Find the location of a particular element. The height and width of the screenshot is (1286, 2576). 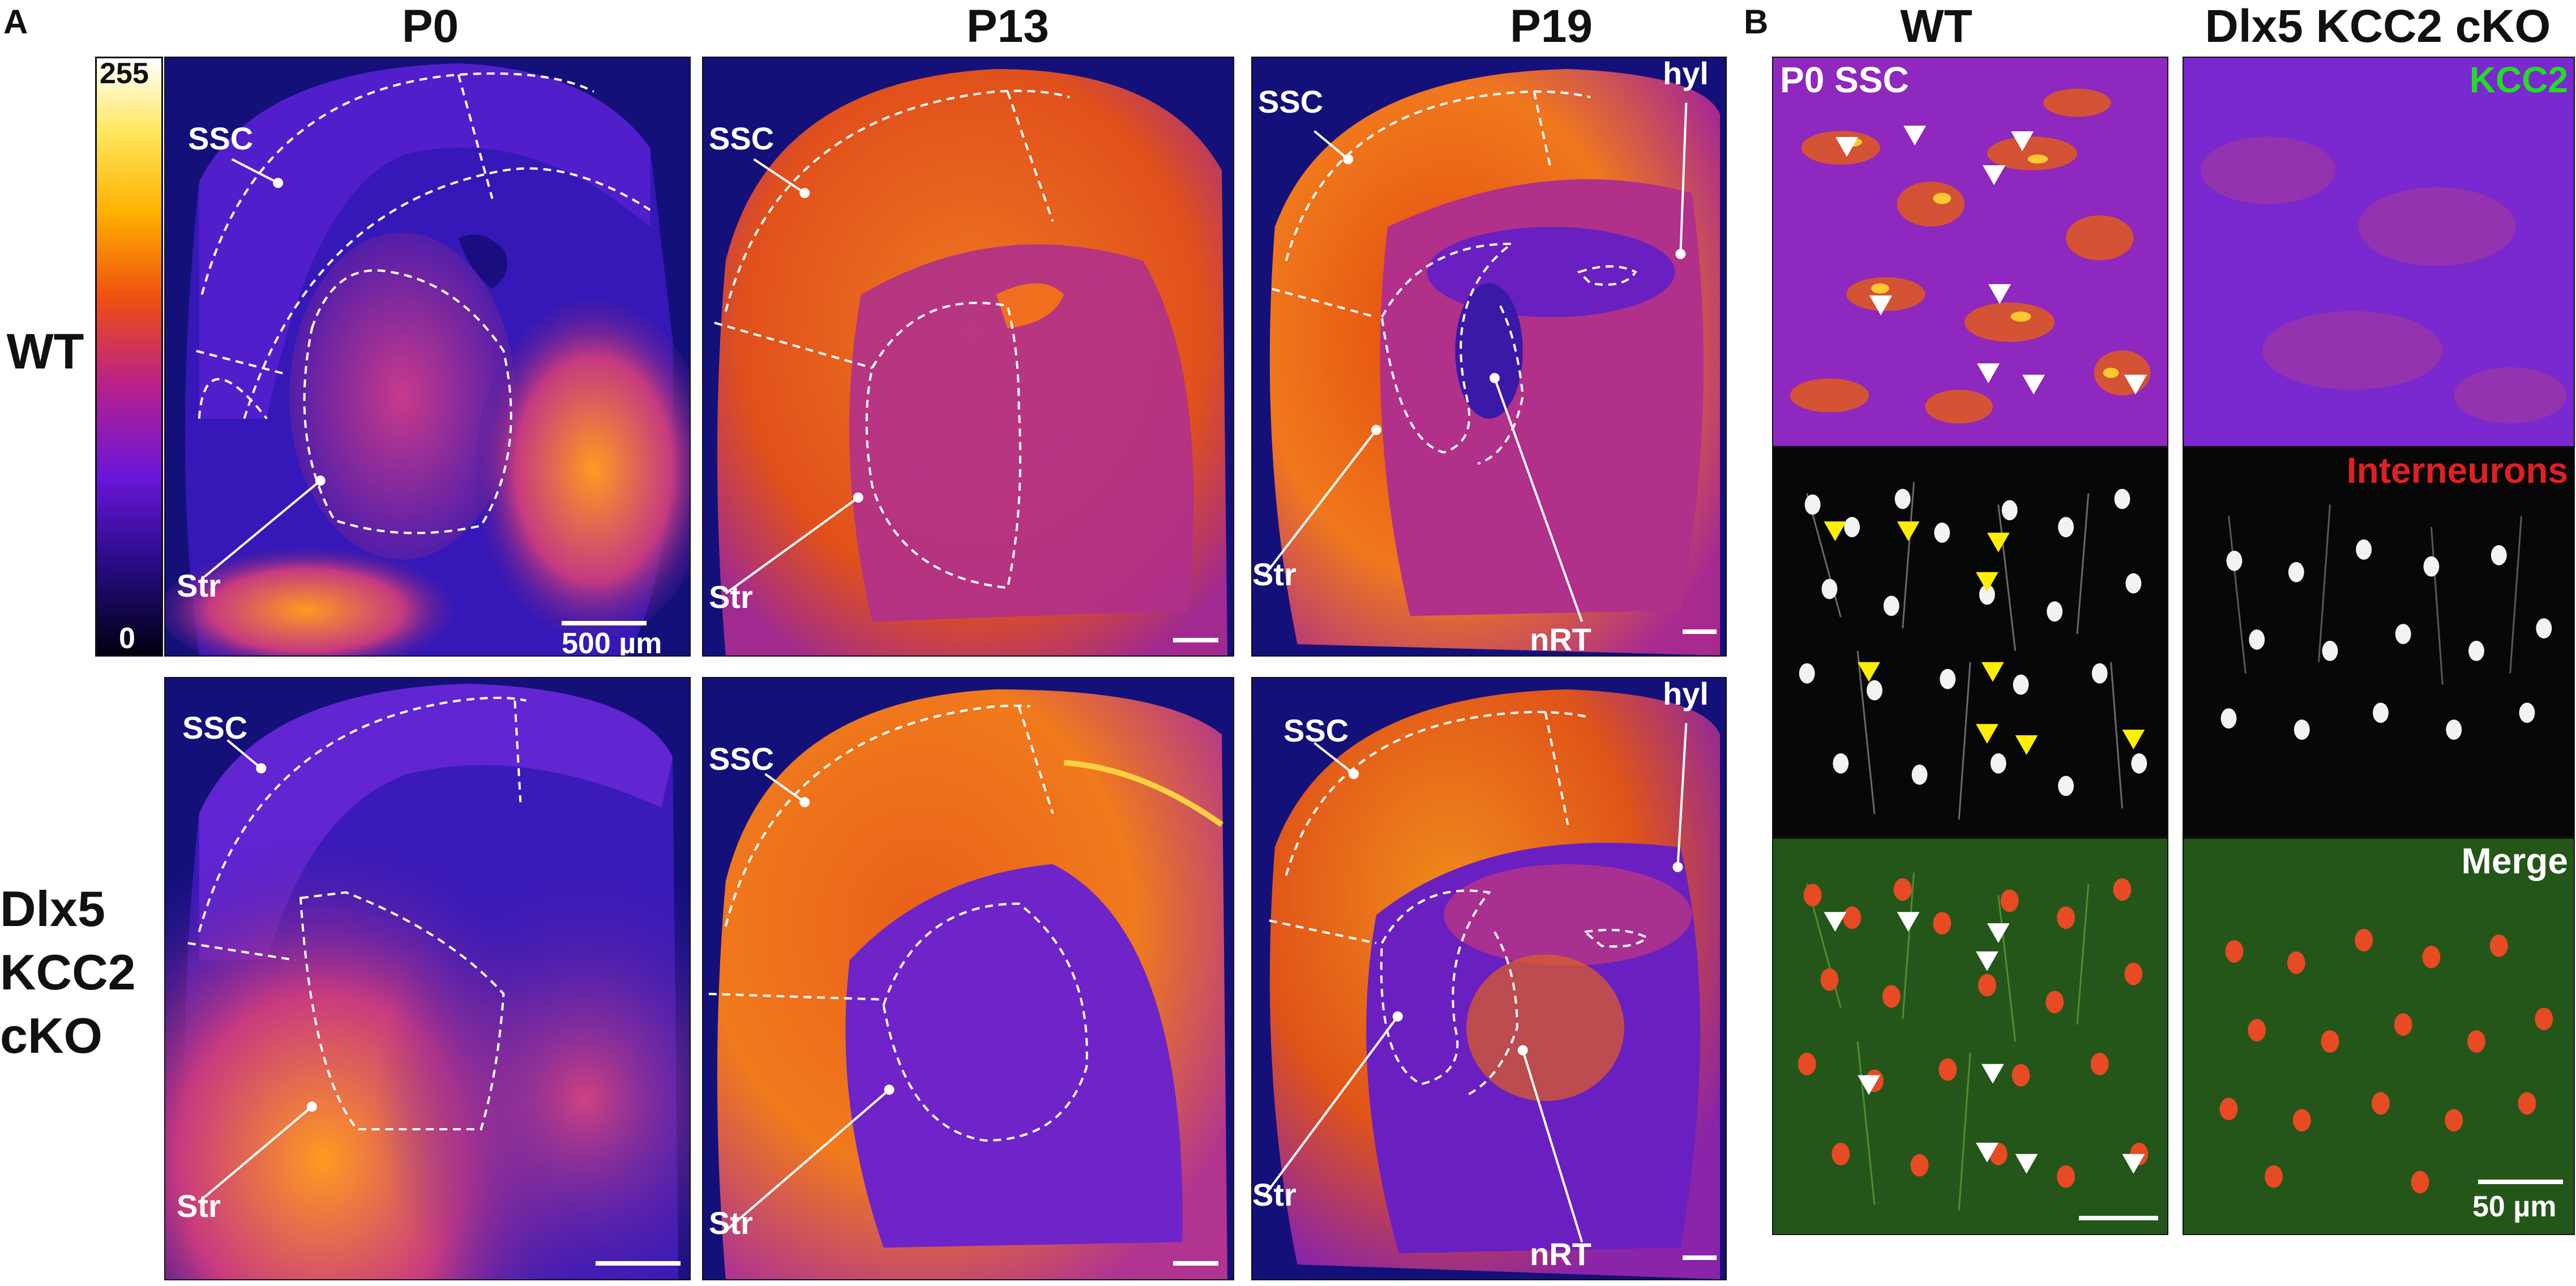

row-label-cko-line1: Dlx5 is located at coordinates (52, 909).